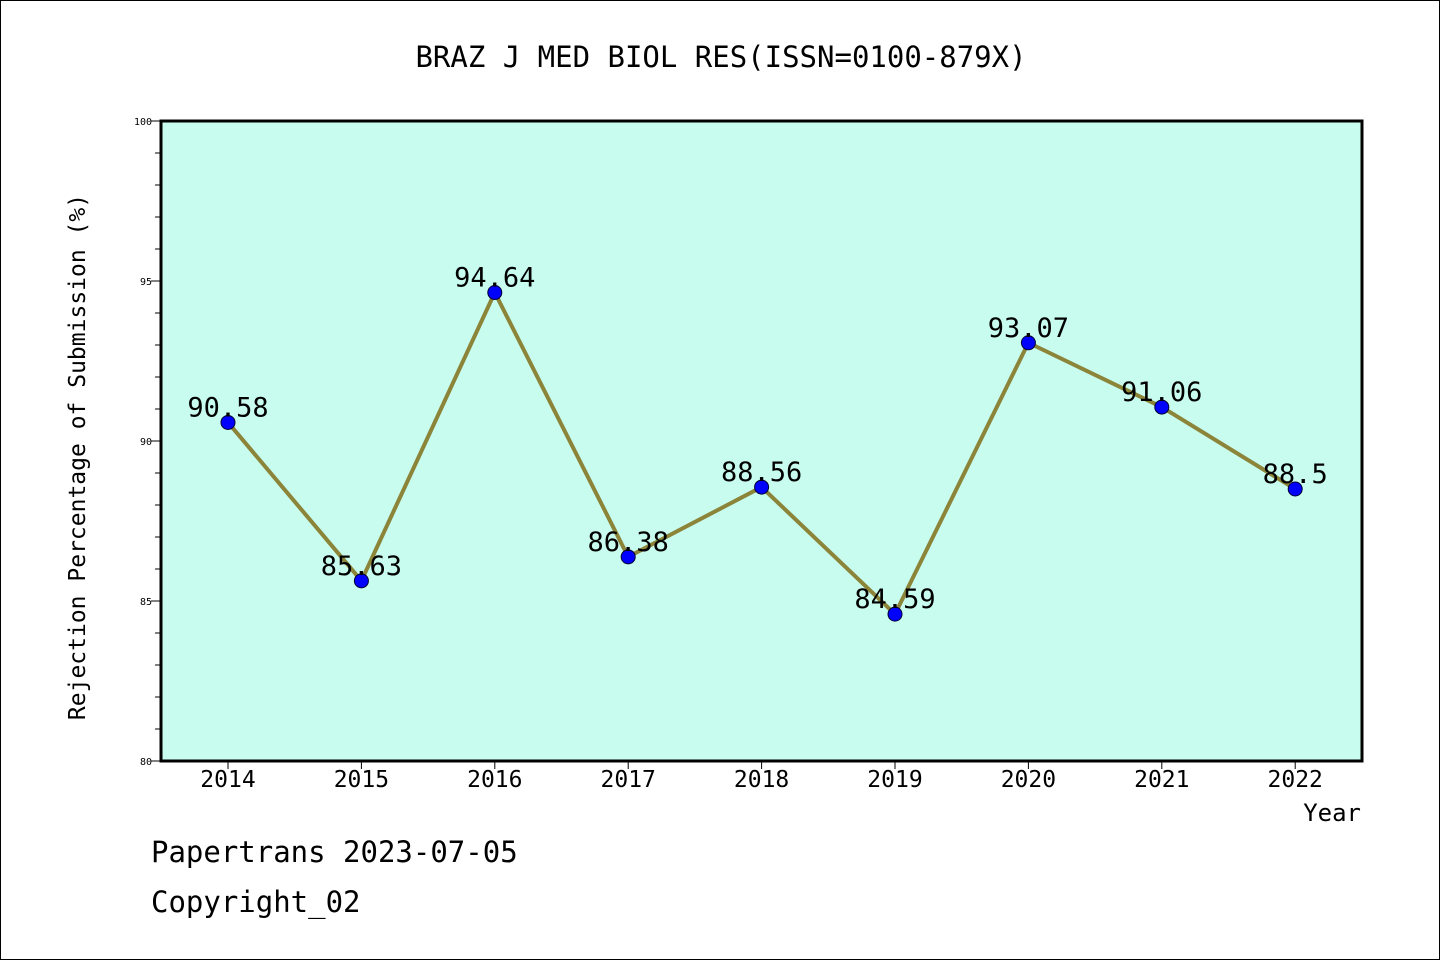  Describe the element at coordinates (761, 780) in the screenshot. I see `x-tick-label: 2018` at that location.